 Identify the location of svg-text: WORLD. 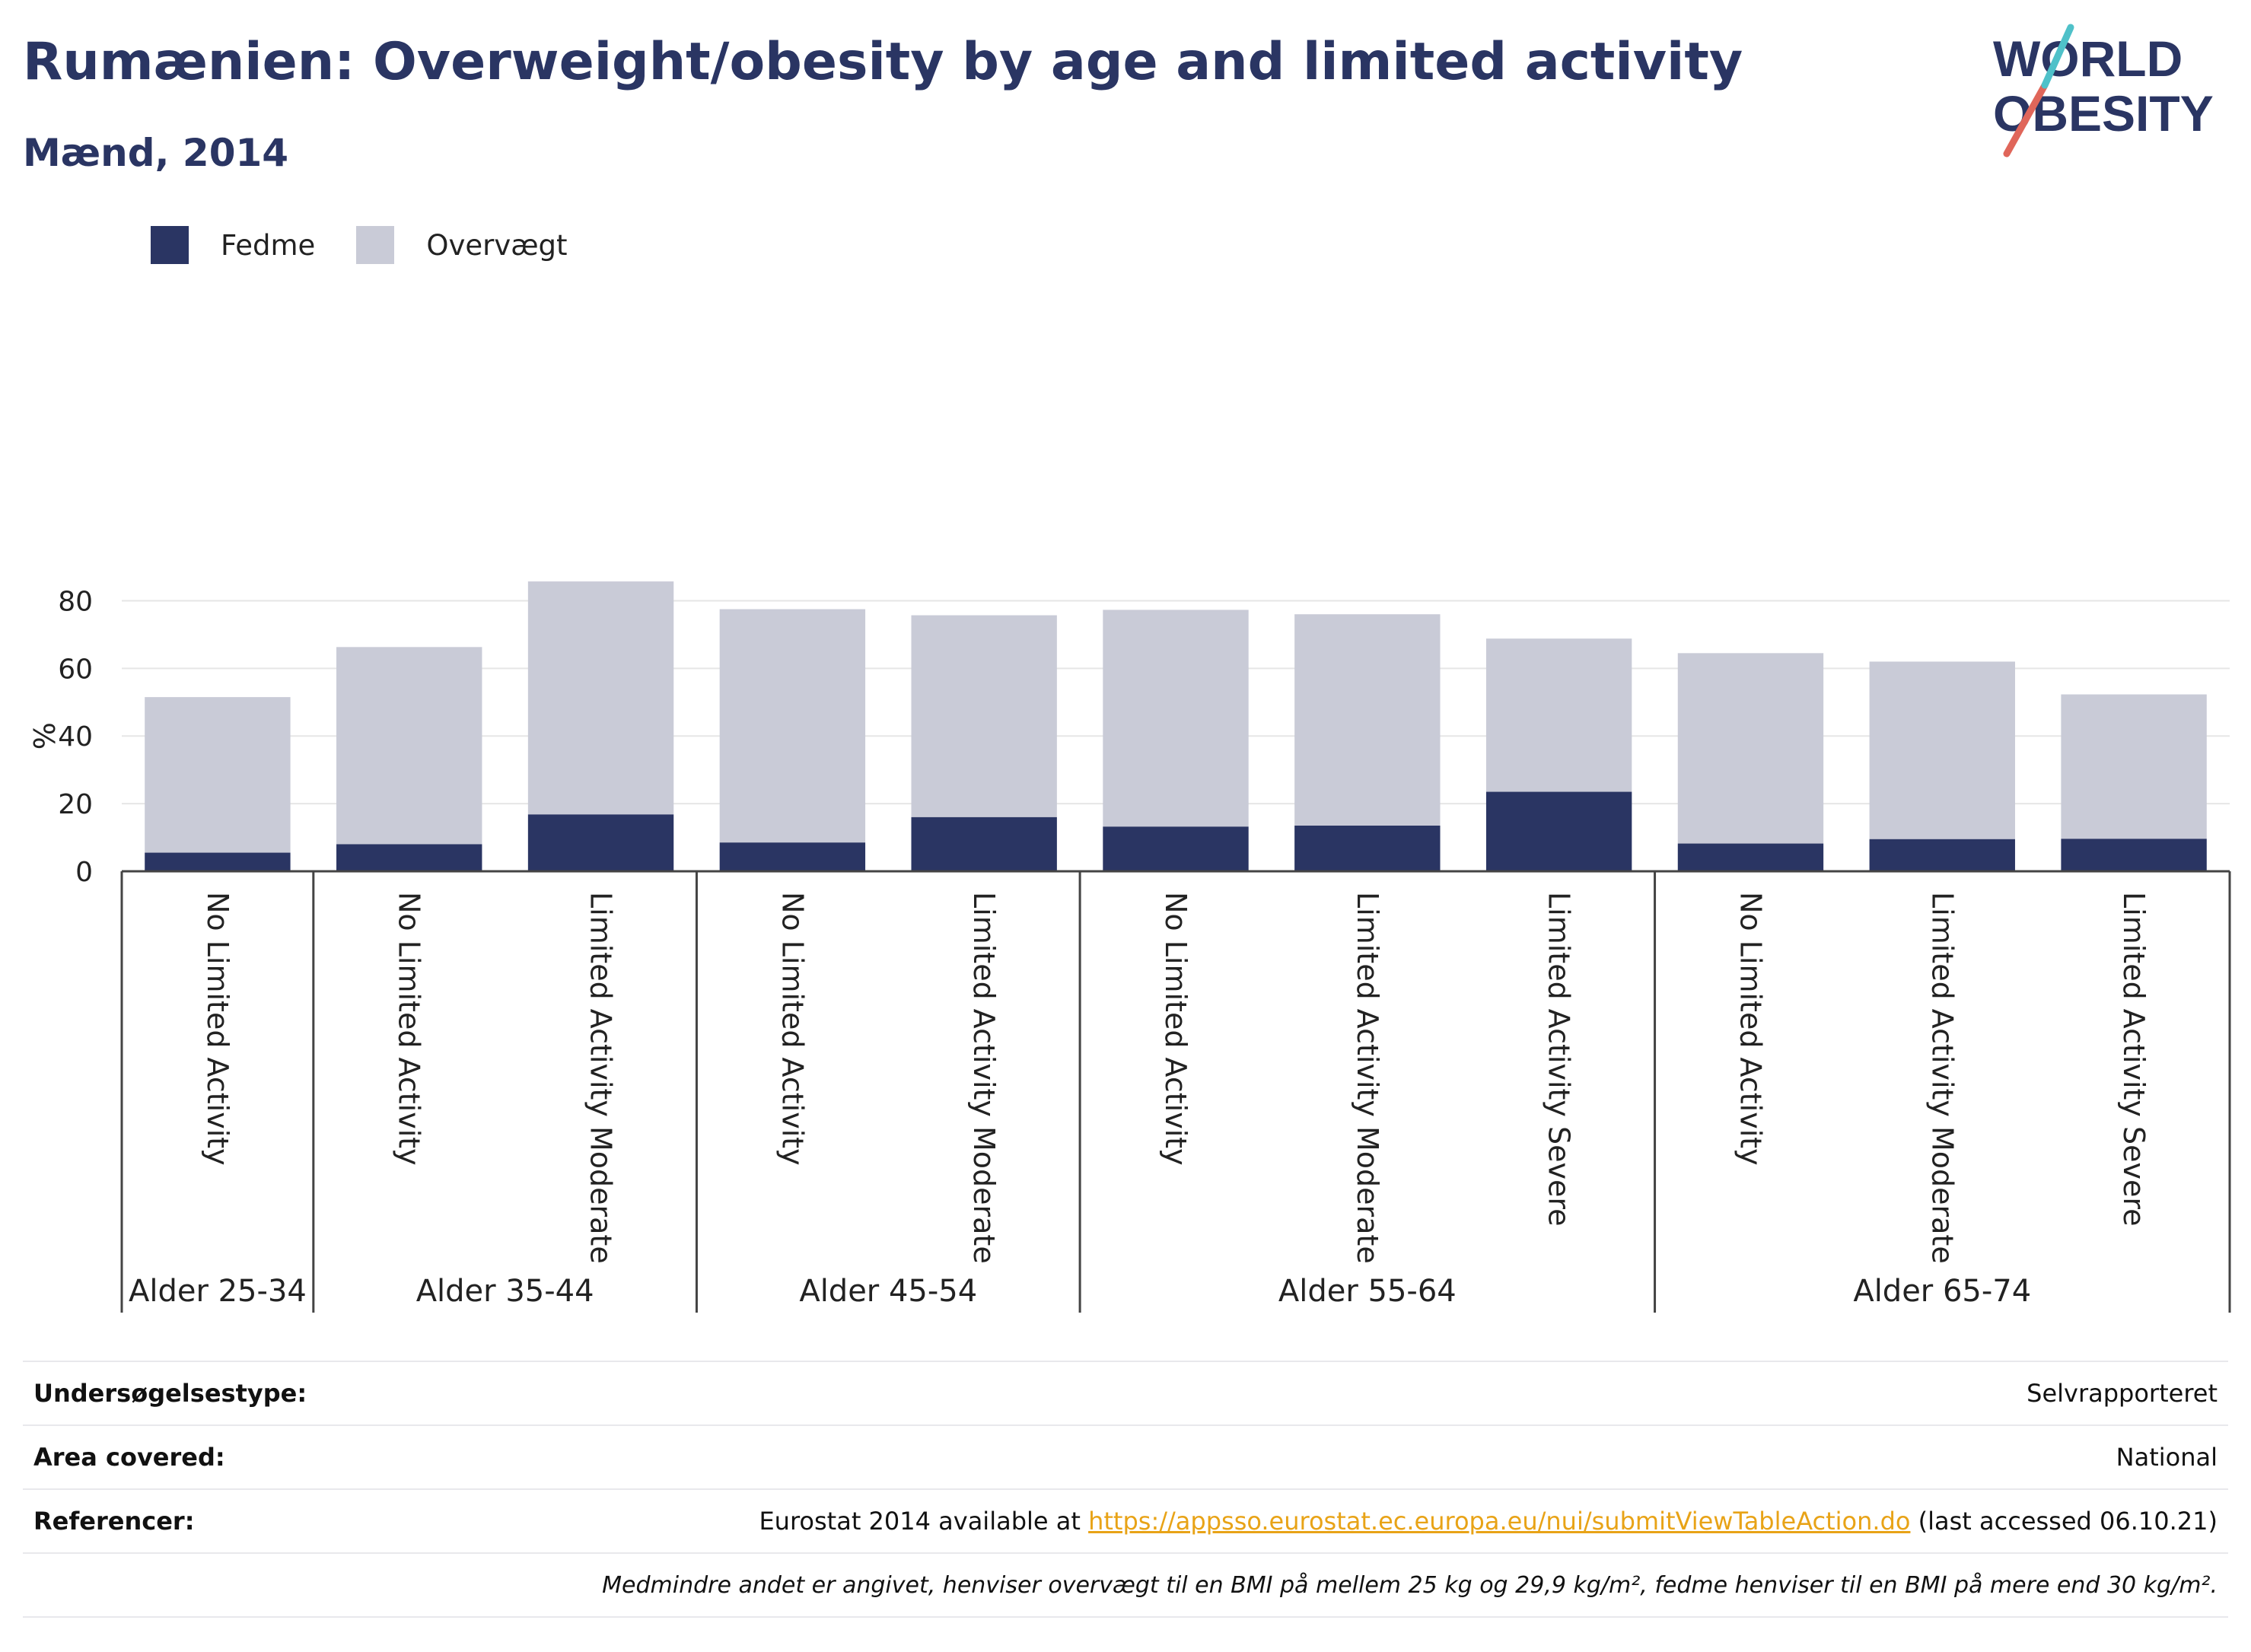
(2088, 58).